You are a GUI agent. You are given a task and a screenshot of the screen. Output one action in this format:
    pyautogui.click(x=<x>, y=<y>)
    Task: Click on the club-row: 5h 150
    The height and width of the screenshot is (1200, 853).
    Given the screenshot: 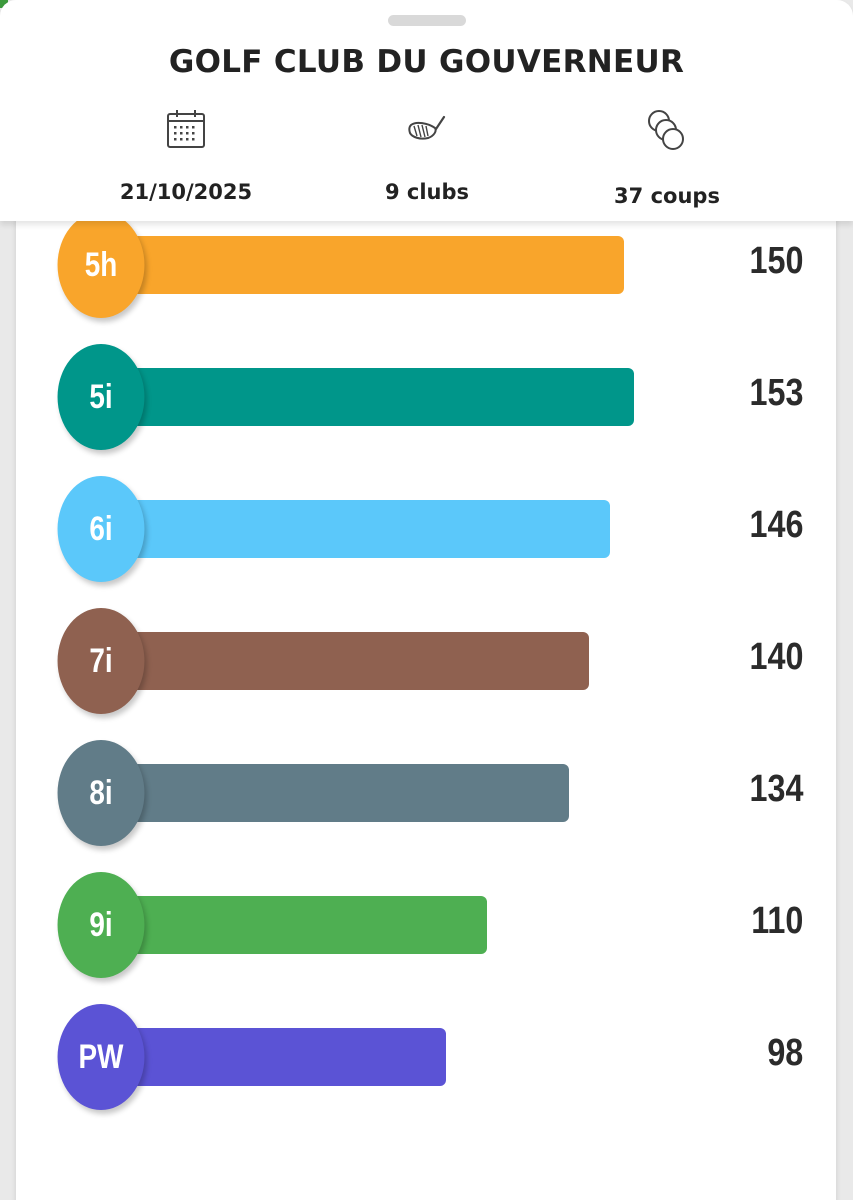 What is the action you would take?
    pyautogui.click(x=426, y=265)
    